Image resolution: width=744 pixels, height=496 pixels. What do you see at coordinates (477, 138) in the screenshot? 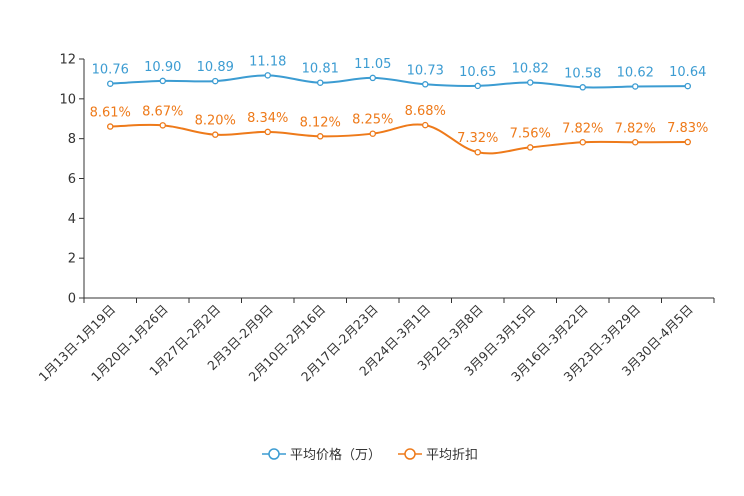
I see `data-label: 7.32%` at bounding box center [477, 138].